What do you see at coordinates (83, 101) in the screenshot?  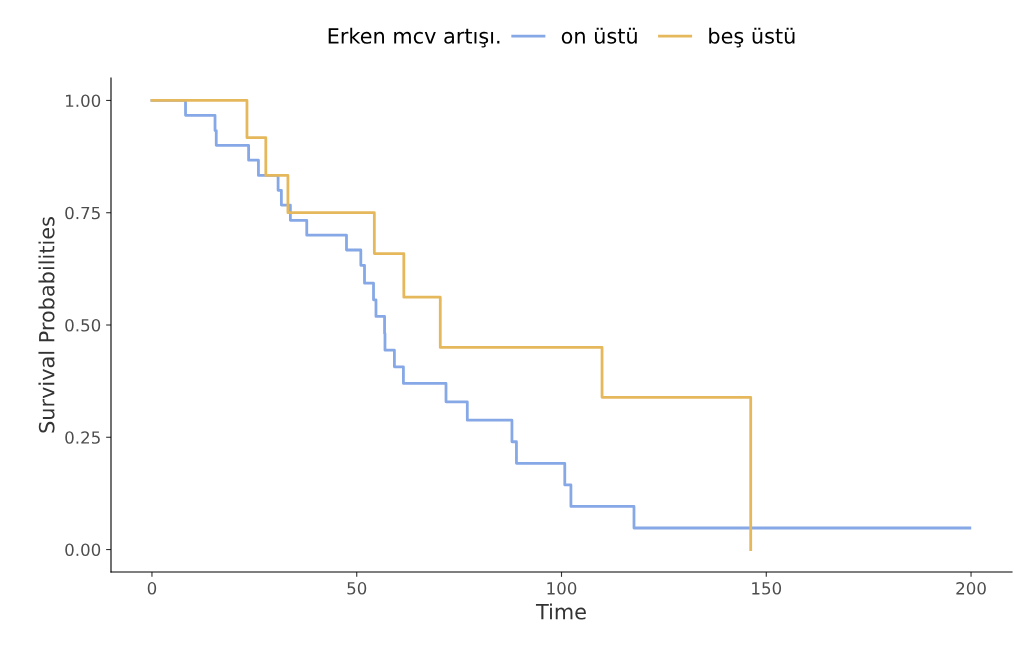 I see `y-tick-label: 1.00` at bounding box center [83, 101].